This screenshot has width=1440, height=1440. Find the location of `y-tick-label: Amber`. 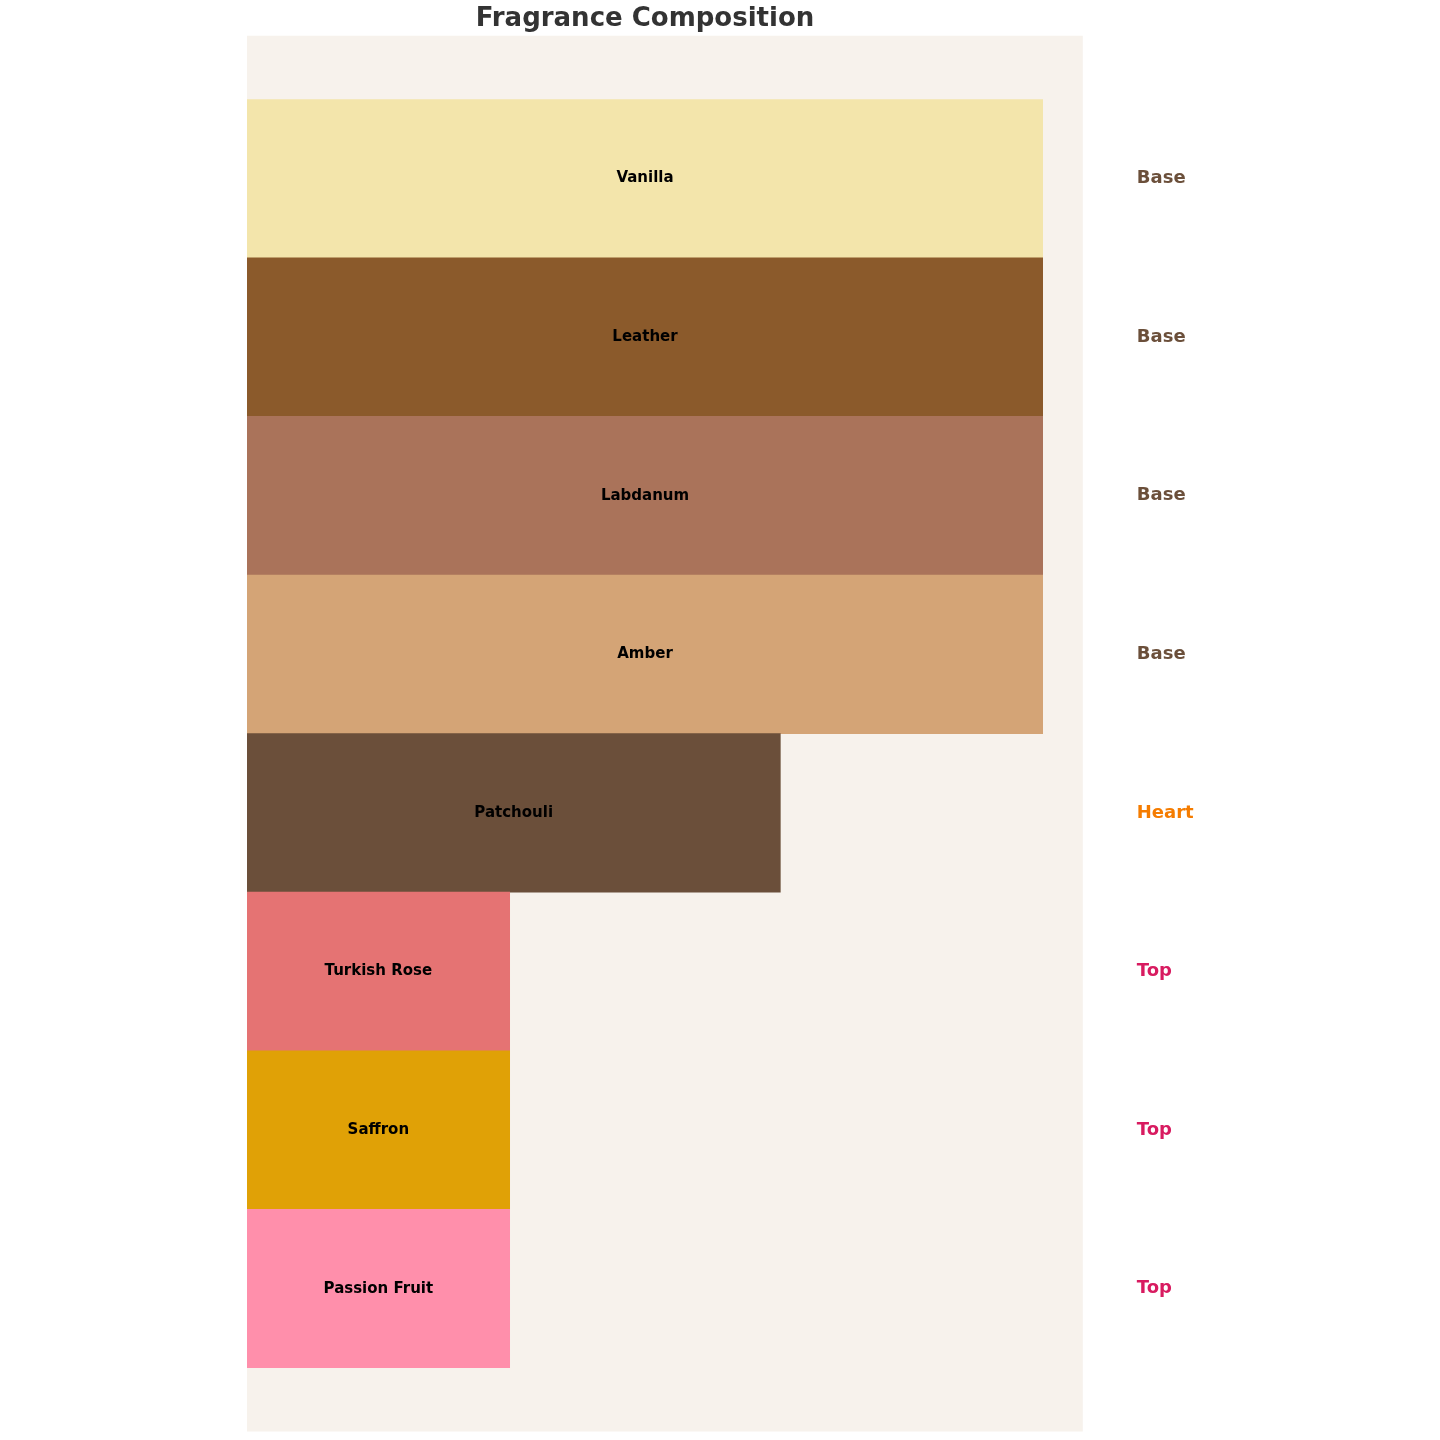

y-tick-label: Amber is located at coordinates (645, 653).